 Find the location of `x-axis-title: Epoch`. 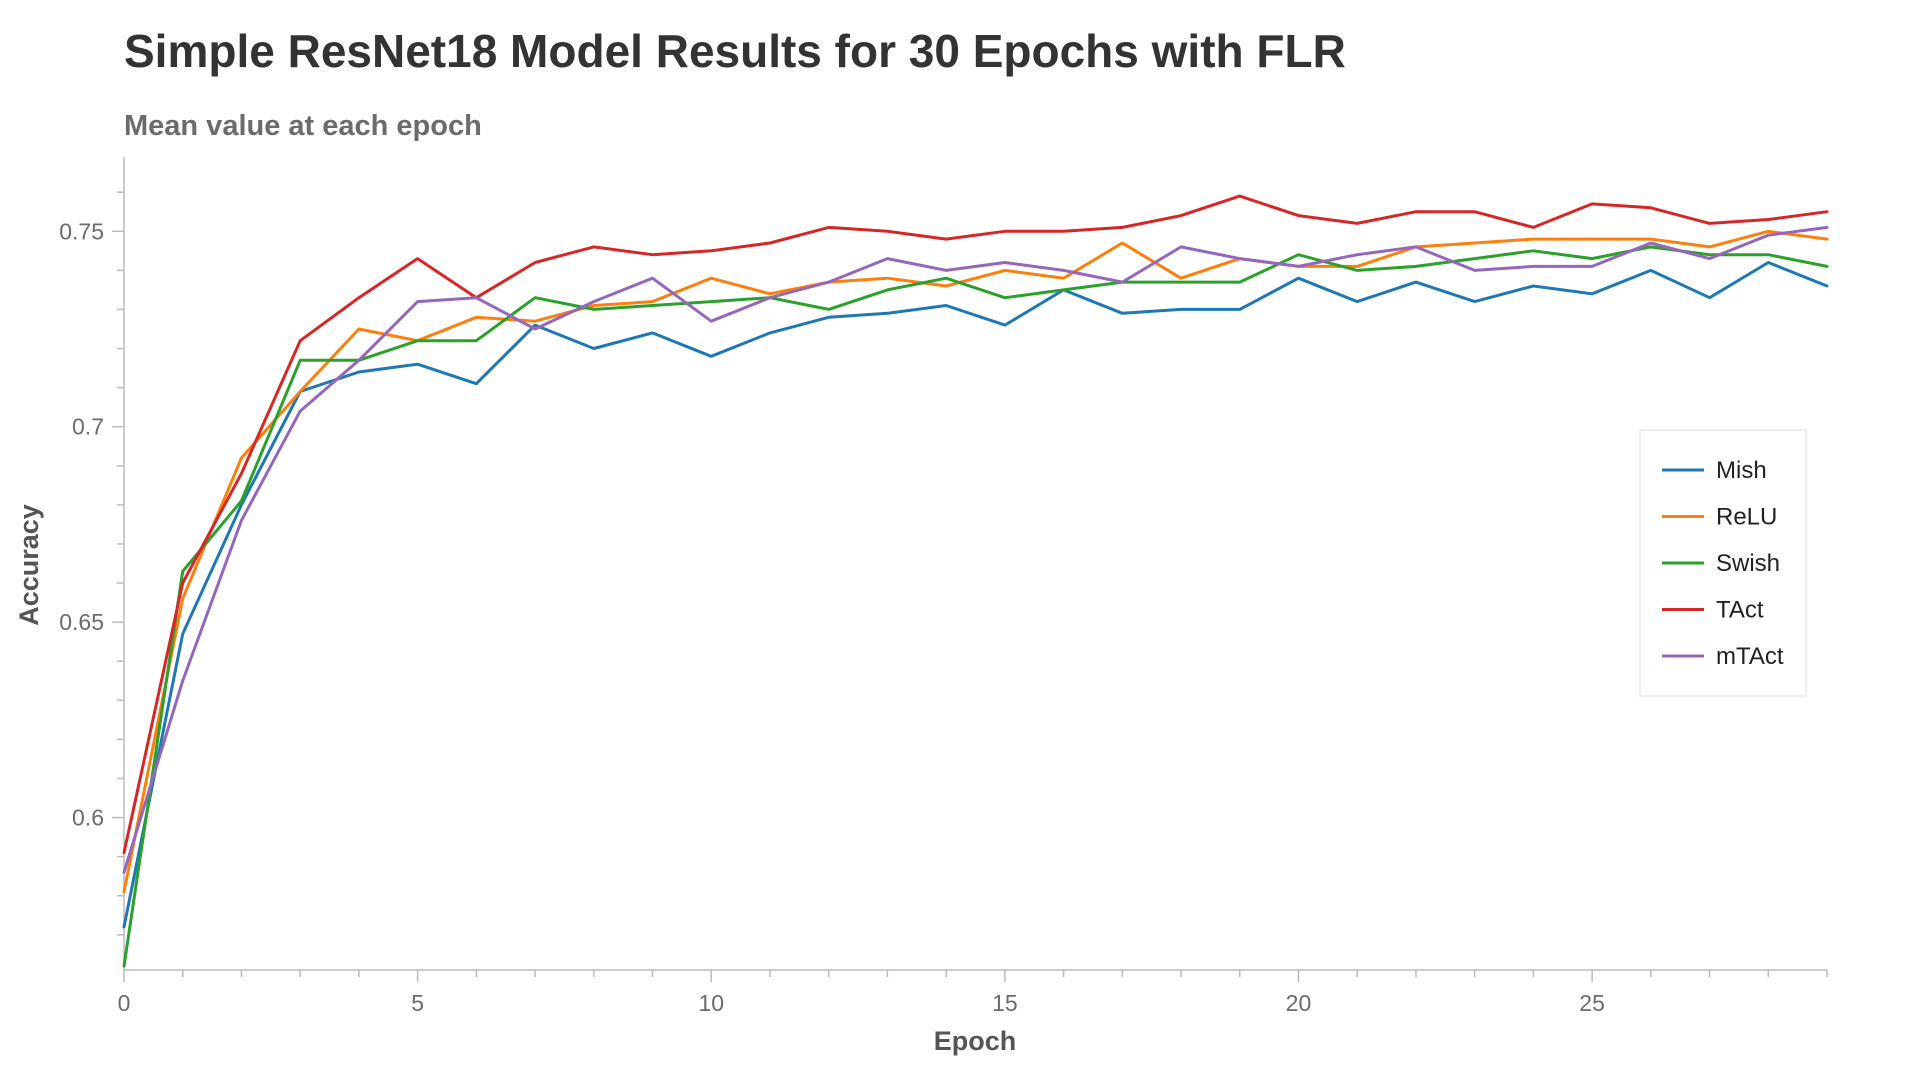

x-axis-title: Epoch is located at coordinates (975, 1041).